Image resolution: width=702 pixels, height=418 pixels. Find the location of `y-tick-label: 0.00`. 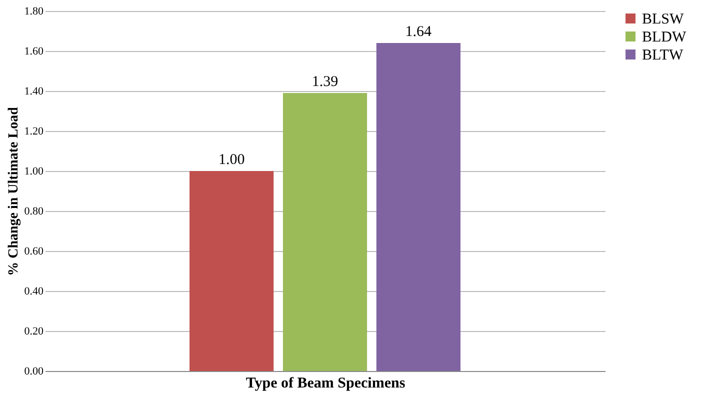

y-tick-label: 0.00 is located at coordinates (34, 372).